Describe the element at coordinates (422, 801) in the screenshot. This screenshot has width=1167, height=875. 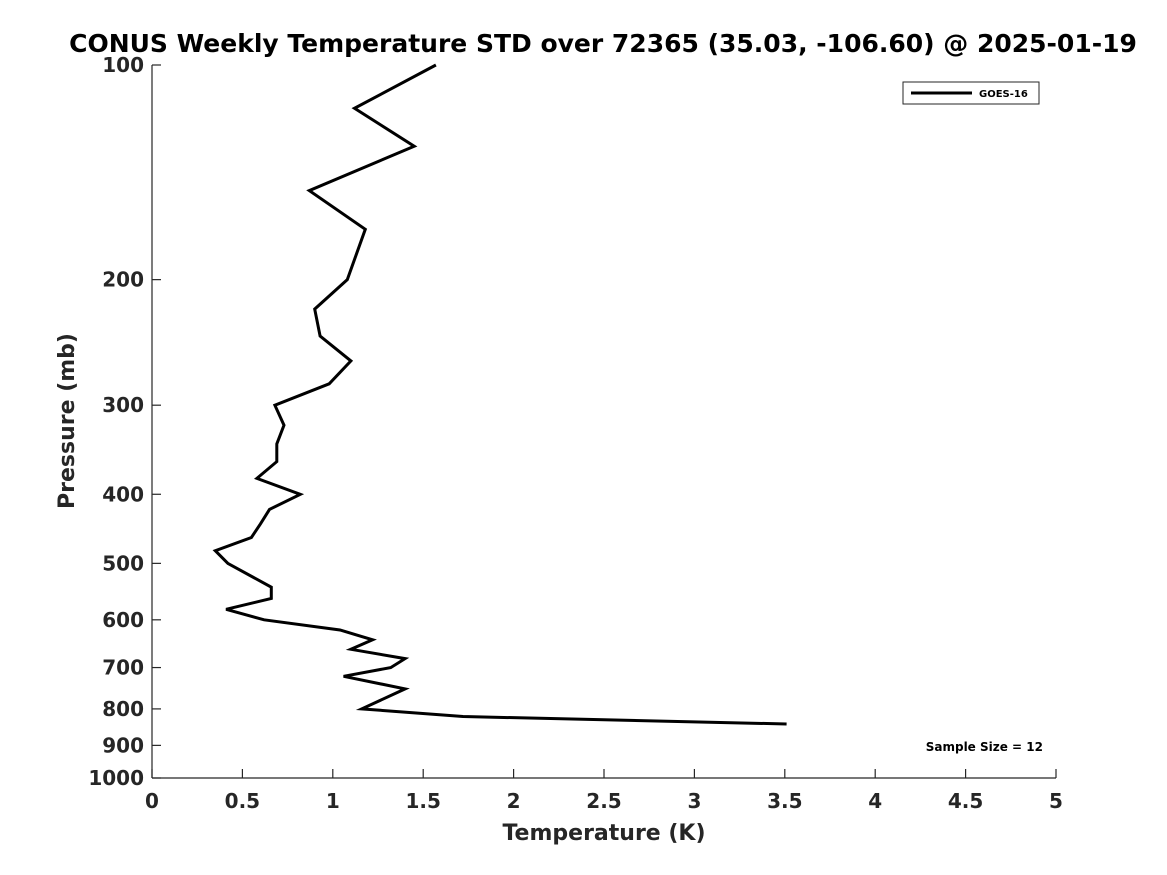
I see `x-tick-label: 1.5` at that location.